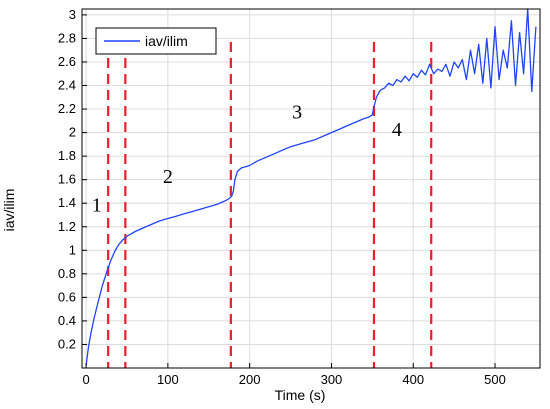 The width and height of the screenshot is (550, 409). What do you see at coordinates (67, 273) in the screenshot?
I see `y-tick-label: 0.8` at bounding box center [67, 273].